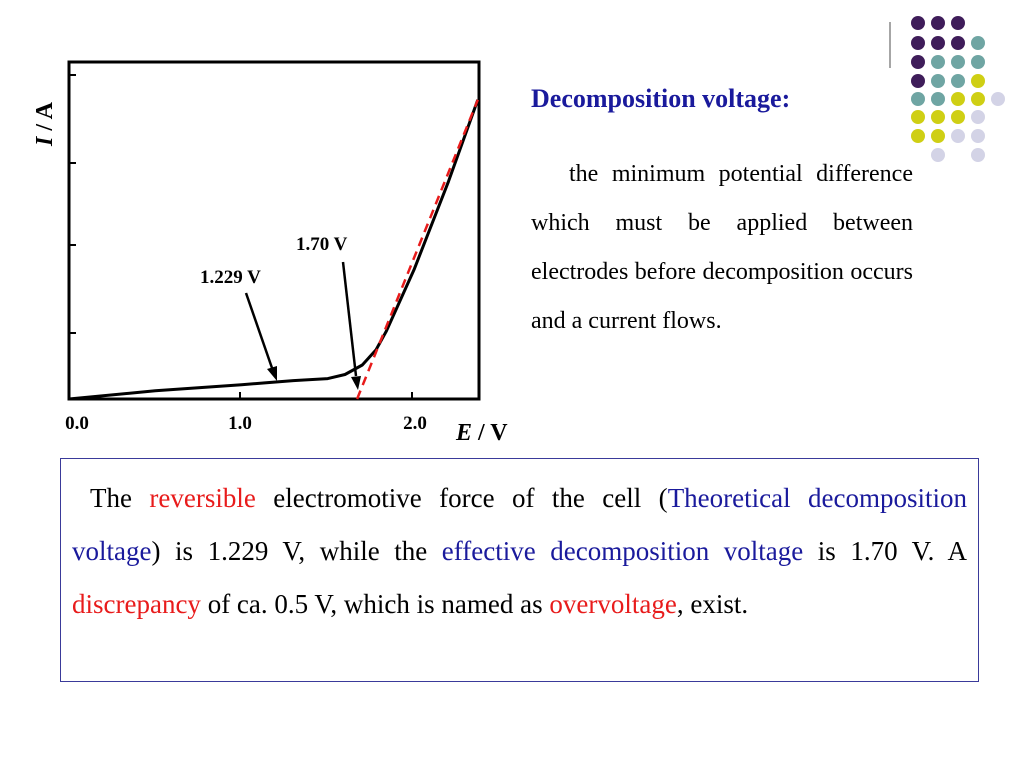 This screenshot has width=1024, height=768. What do you see at coordinates (77, 423) in the screenshot?
I see `x-tick-label: 0.0` at bounding box center [77, 423].